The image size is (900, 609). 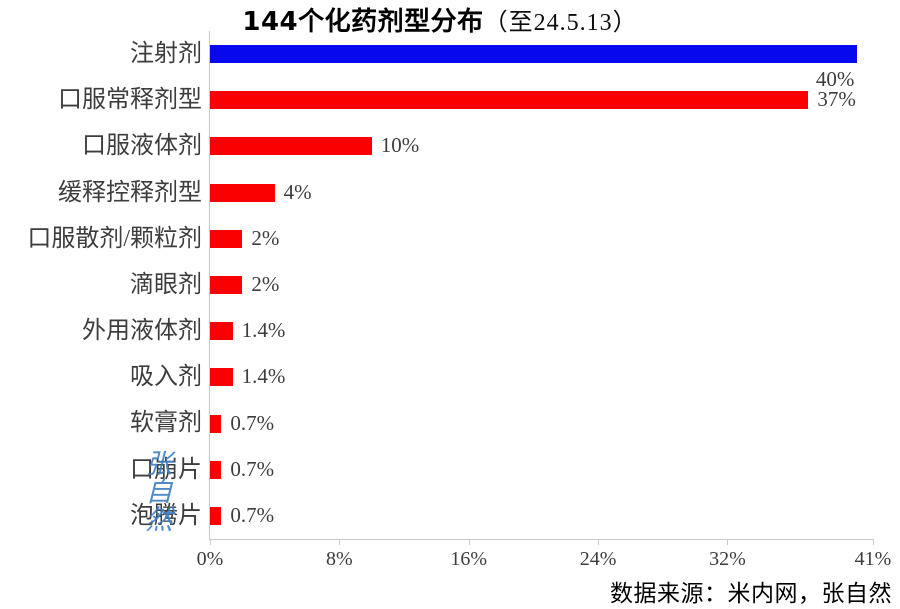 What do you see at coordinates (751, 593) in the screenshot?
I see `source-credit: 数据来源：米内网，张自然` at bounding box center [751, 593].